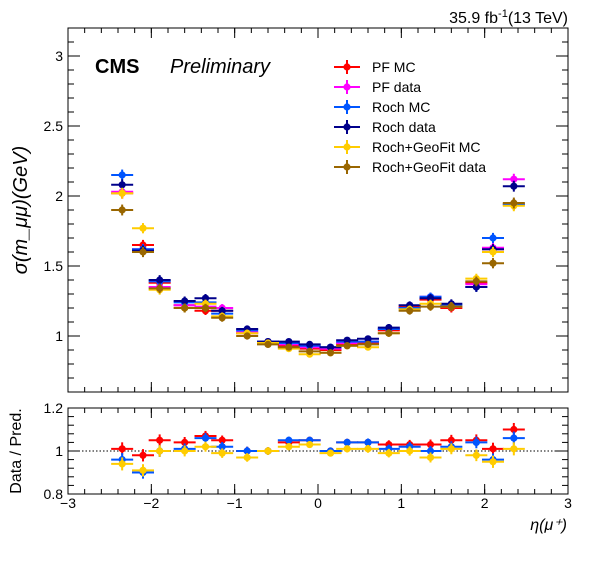 Image resolution: width=596 pixels, height=572 pixels. Describe the element at coordinates (410, 167) in the screenshot. I see `legend-entry: Roch+GeoFit data` at that location.